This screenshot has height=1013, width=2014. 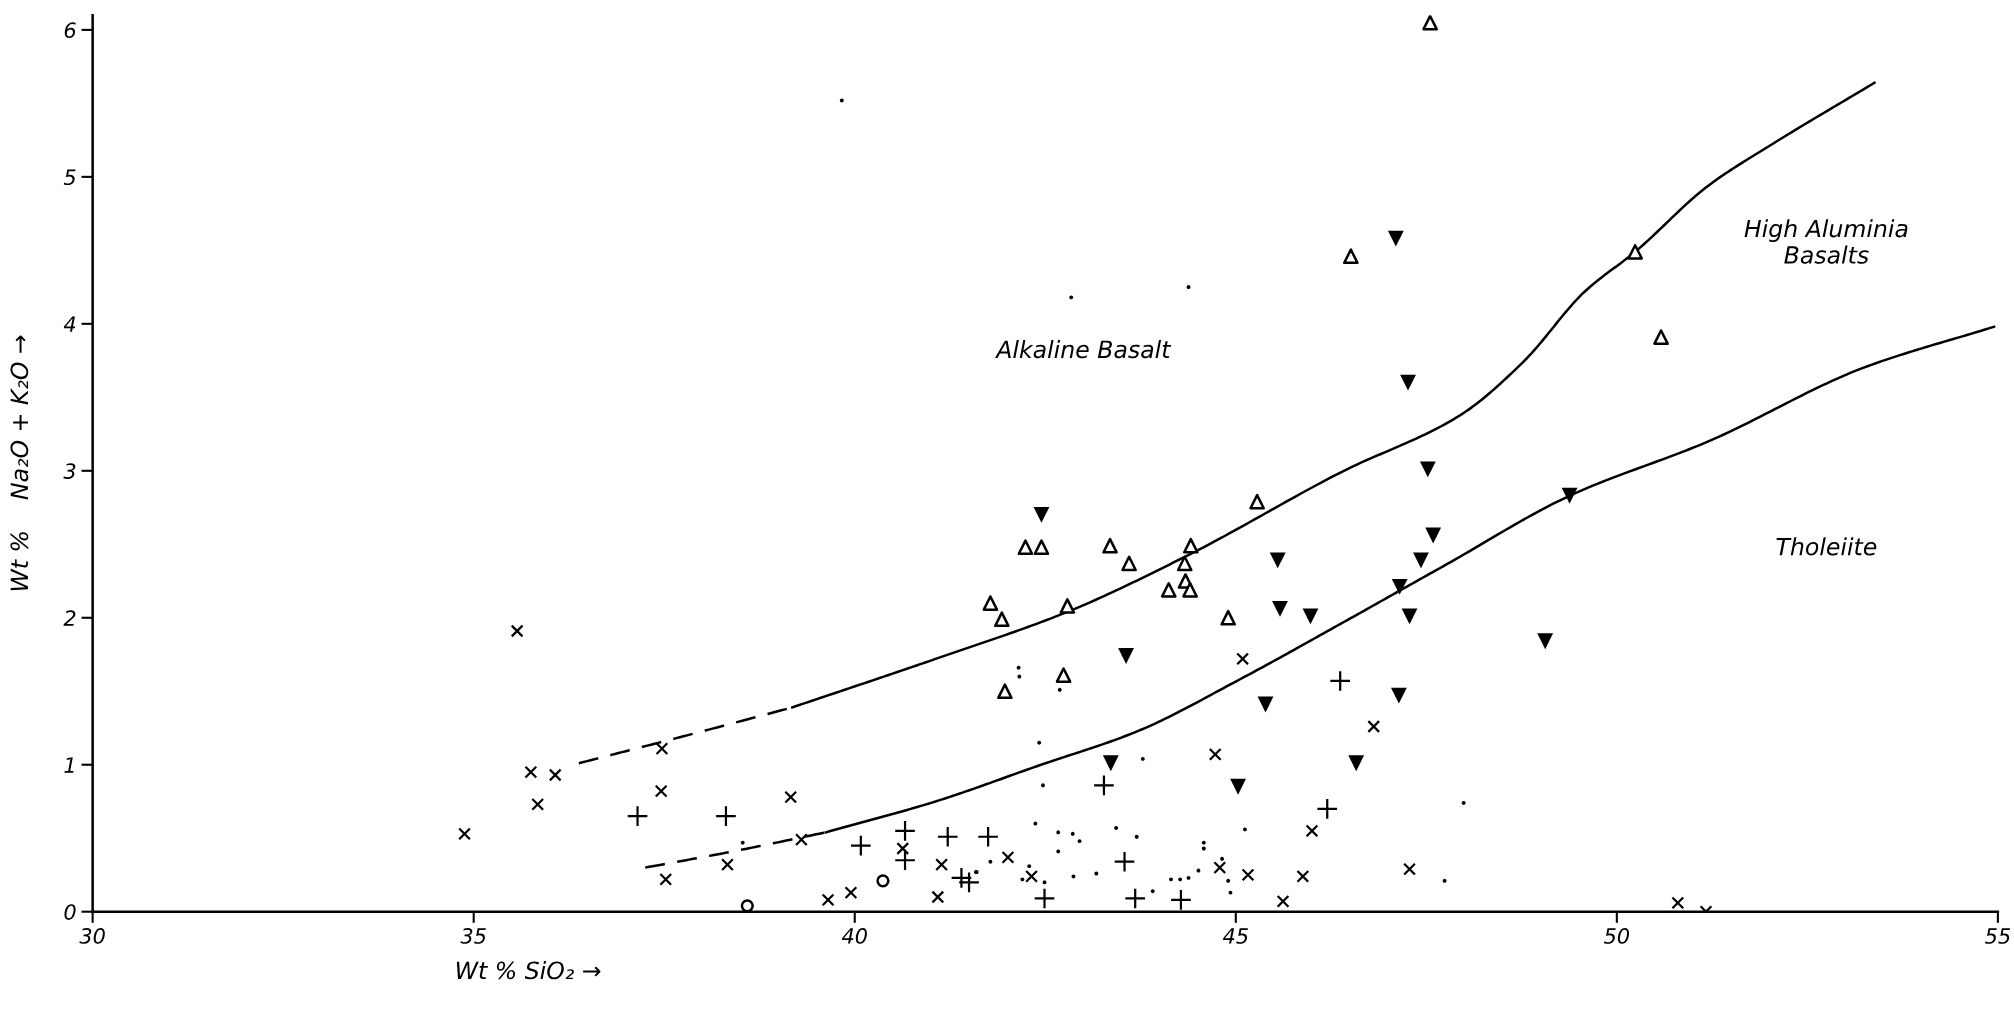 What do you see at coordinates (69, 618) in the screenshot?
I see `y-tick-label: 2` at bounding box center [69, 618].